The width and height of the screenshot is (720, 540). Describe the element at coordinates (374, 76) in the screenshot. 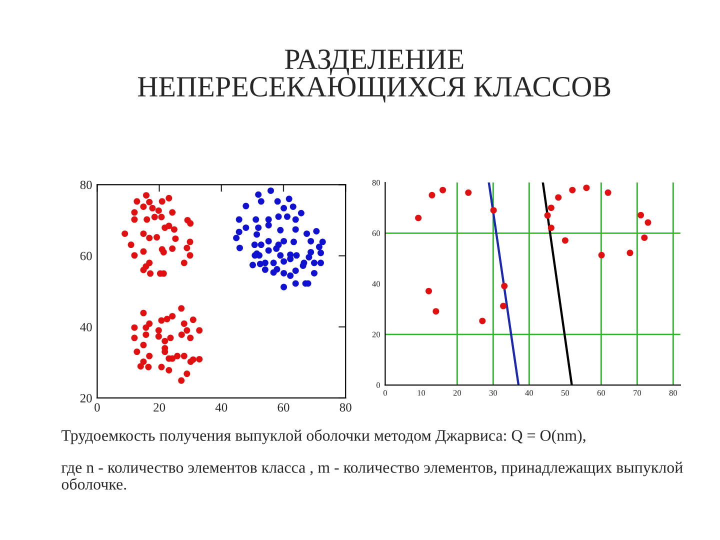

I see `chart-title: РАЗДЕЛЕНИЕ НЕПЕРЕСЕКАЮЩИХСЯ КЛАССОВ` at that location.